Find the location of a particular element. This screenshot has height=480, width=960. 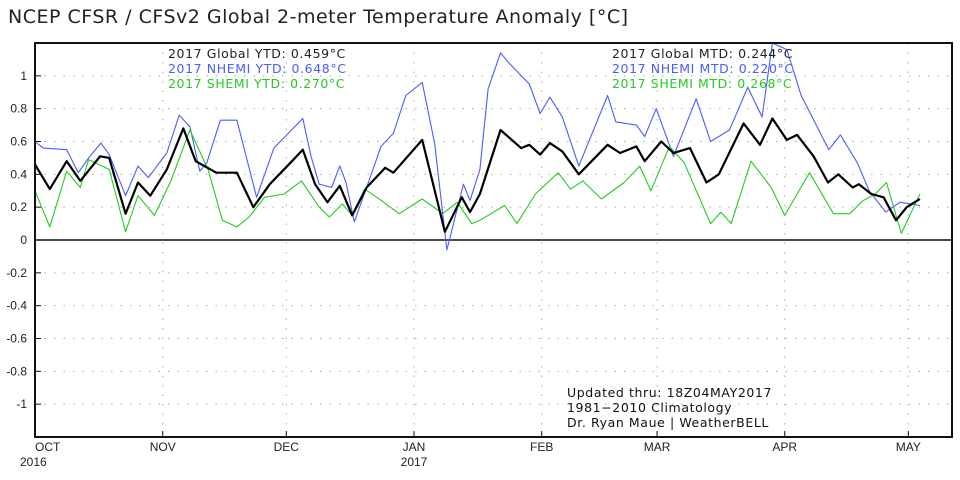

x-tick-label: NOV is located at coordinates (163, 447).